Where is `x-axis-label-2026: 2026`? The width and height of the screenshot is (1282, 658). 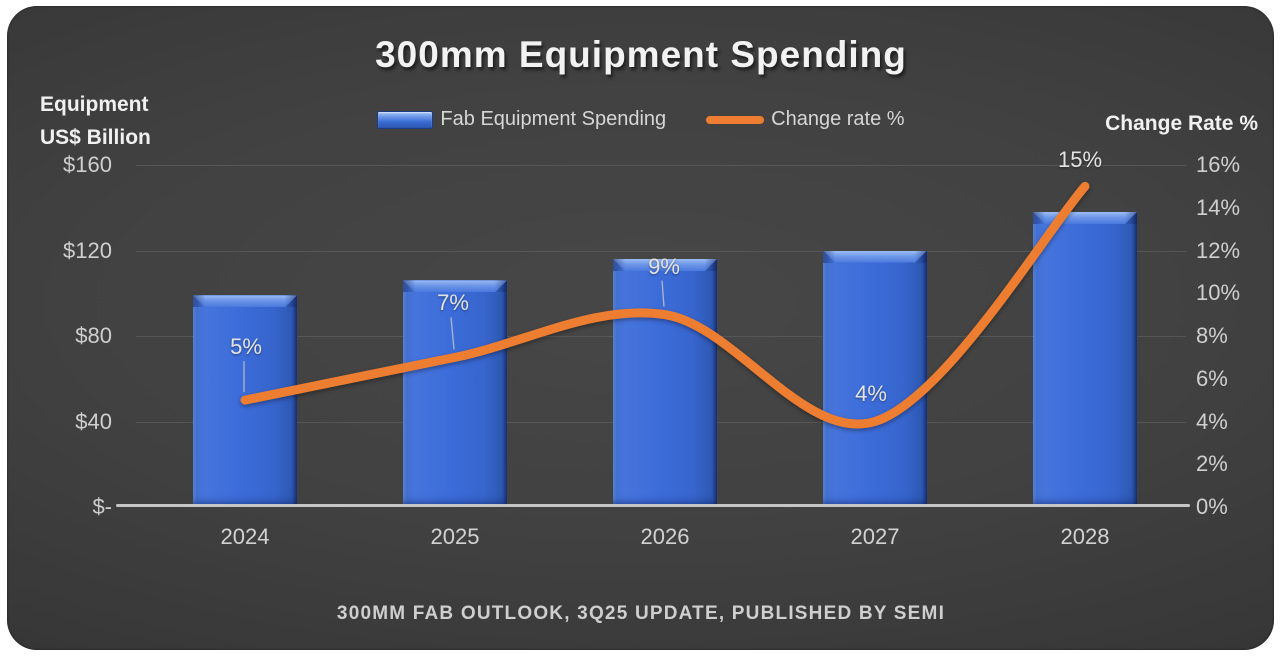 x-axis-label-2026: 2026 is located at coordinates (665, 536).